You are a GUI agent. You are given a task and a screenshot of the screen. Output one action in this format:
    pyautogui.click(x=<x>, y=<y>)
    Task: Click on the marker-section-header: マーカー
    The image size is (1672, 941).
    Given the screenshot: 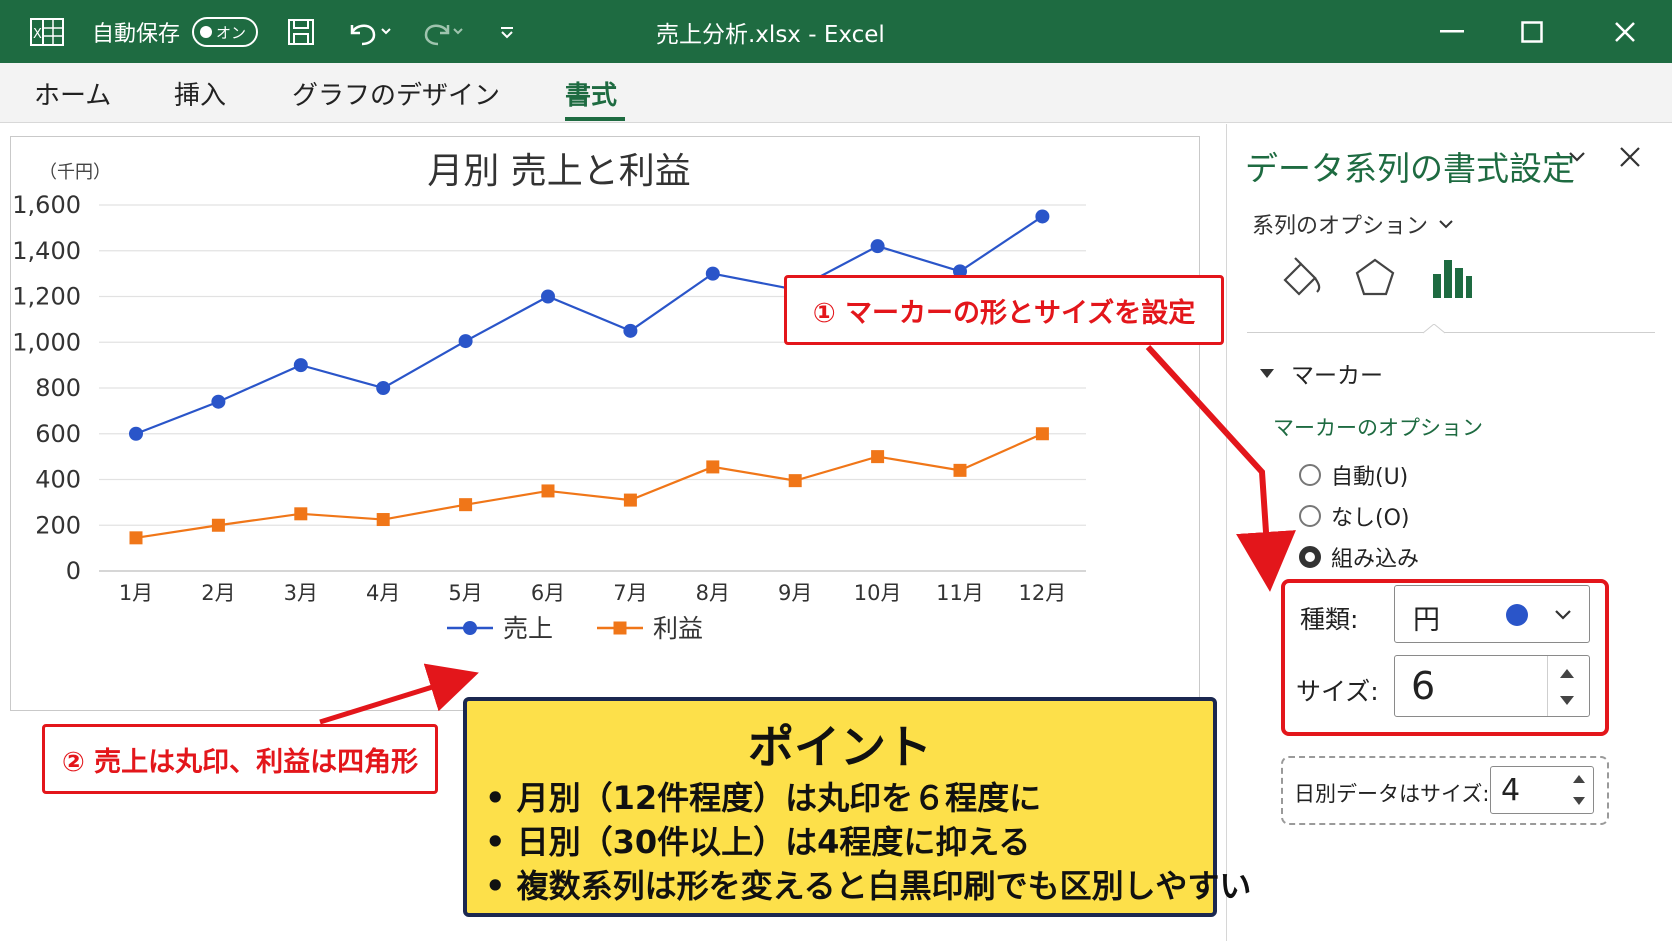 What is the action you would take?
    pyautogui.click(x=1321, y=373)
    